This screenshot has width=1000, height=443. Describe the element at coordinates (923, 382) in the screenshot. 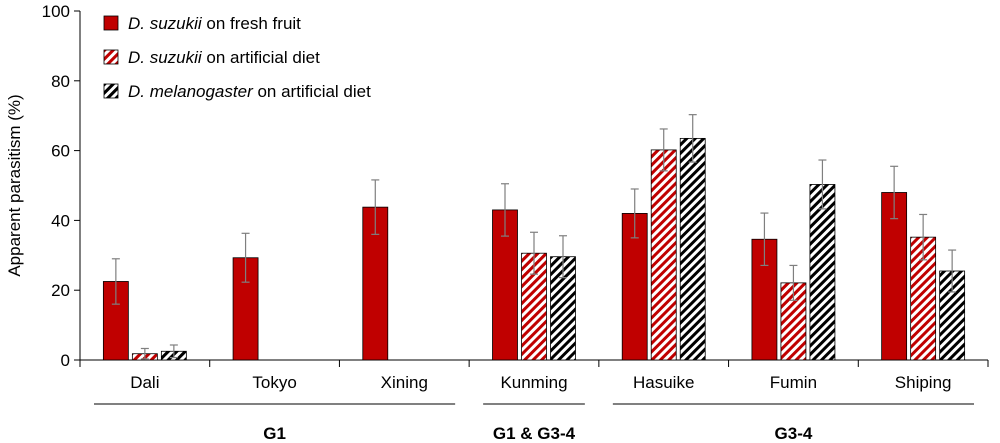

I see `x-tick-label: Shiping` at that location.